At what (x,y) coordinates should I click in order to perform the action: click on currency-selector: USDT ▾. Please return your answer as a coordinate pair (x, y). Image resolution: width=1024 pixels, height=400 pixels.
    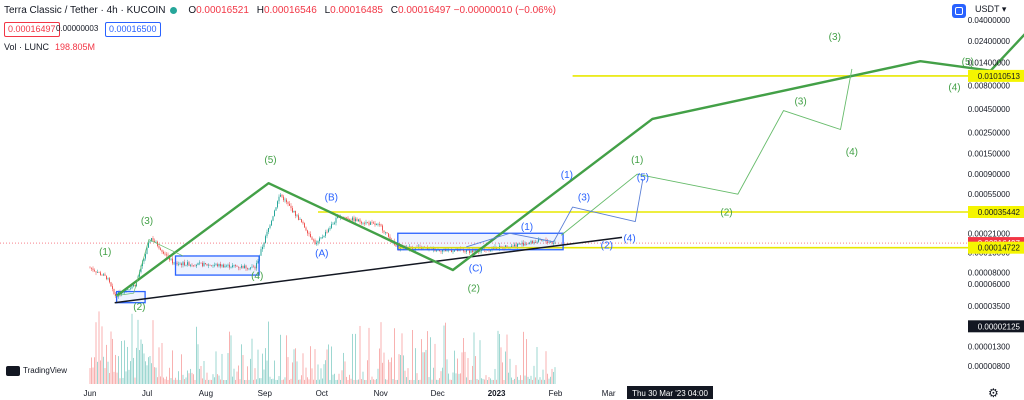
    Looking at the image, I should click on (991, 9).